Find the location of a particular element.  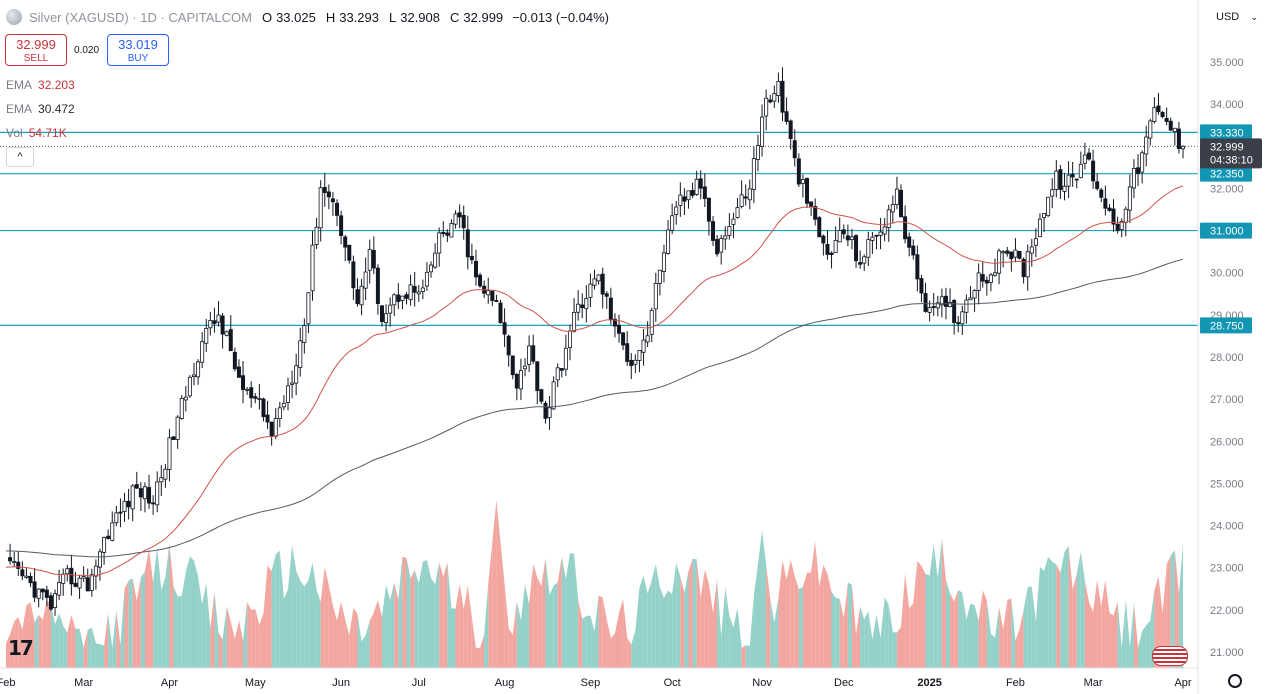

ema-fast-legend: EMA 32.203 is located at coordinates (40, 85).